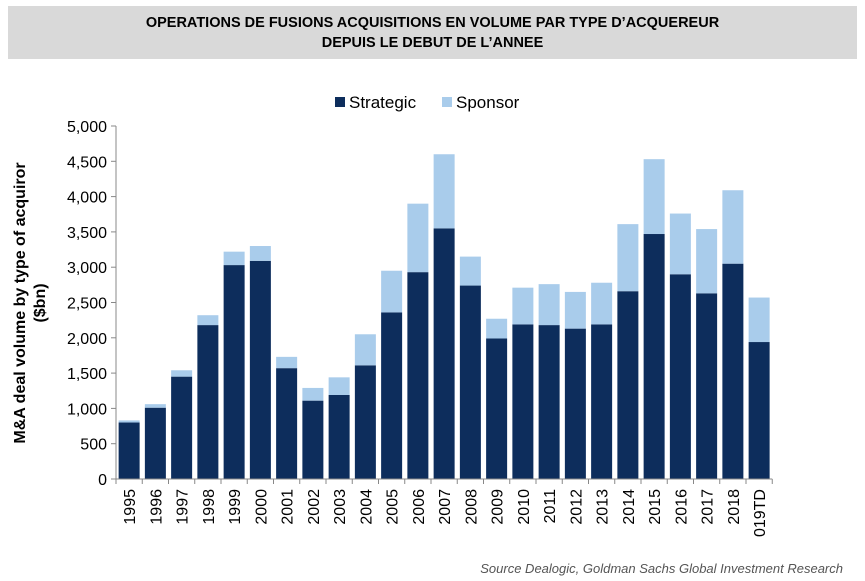 Image resolution: width=865 pixels, height=581 pixels. I want to click on x-tick-label: 2000, so click(261, 507).